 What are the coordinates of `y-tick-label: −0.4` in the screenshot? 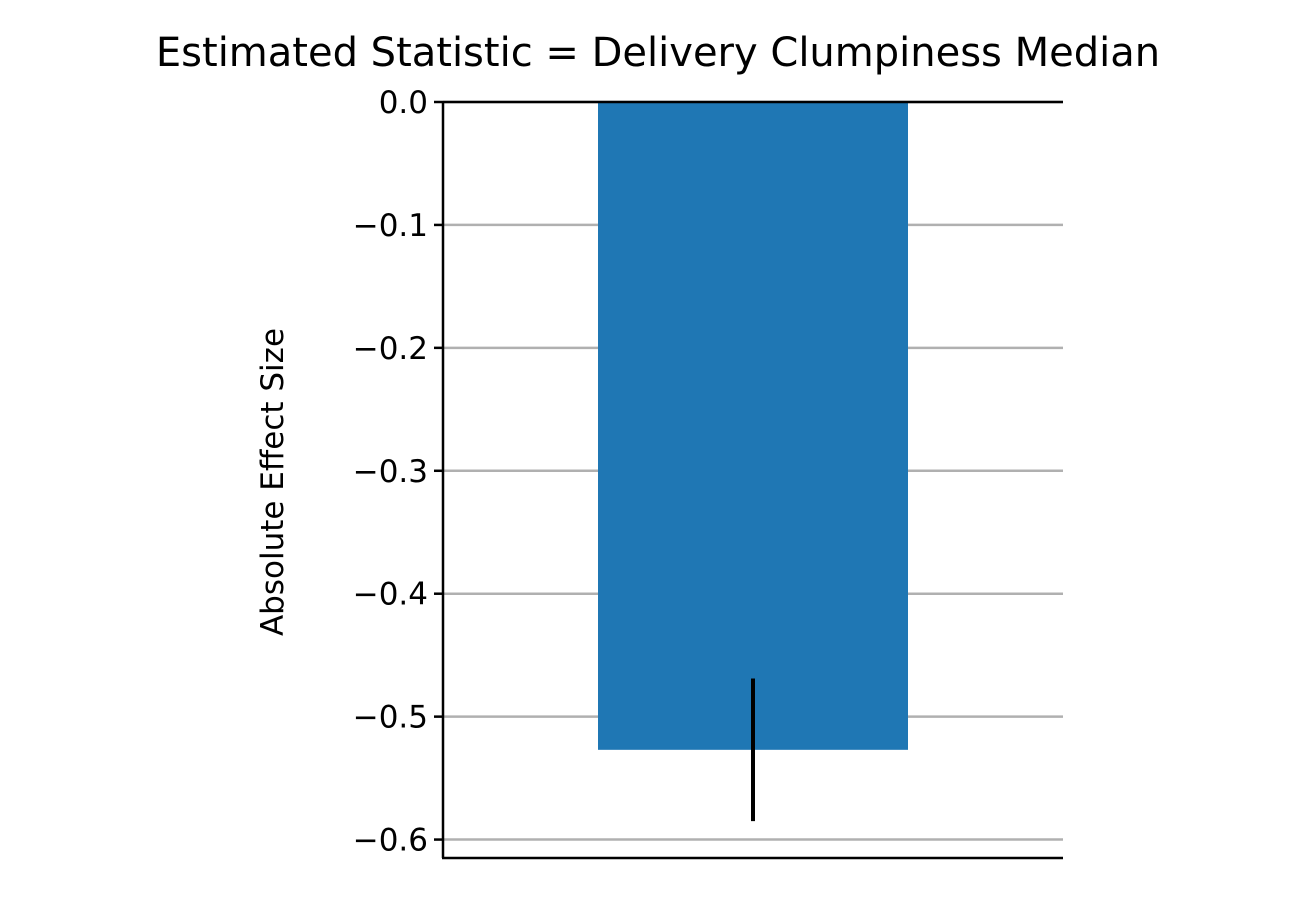 It's located at (390, 595).